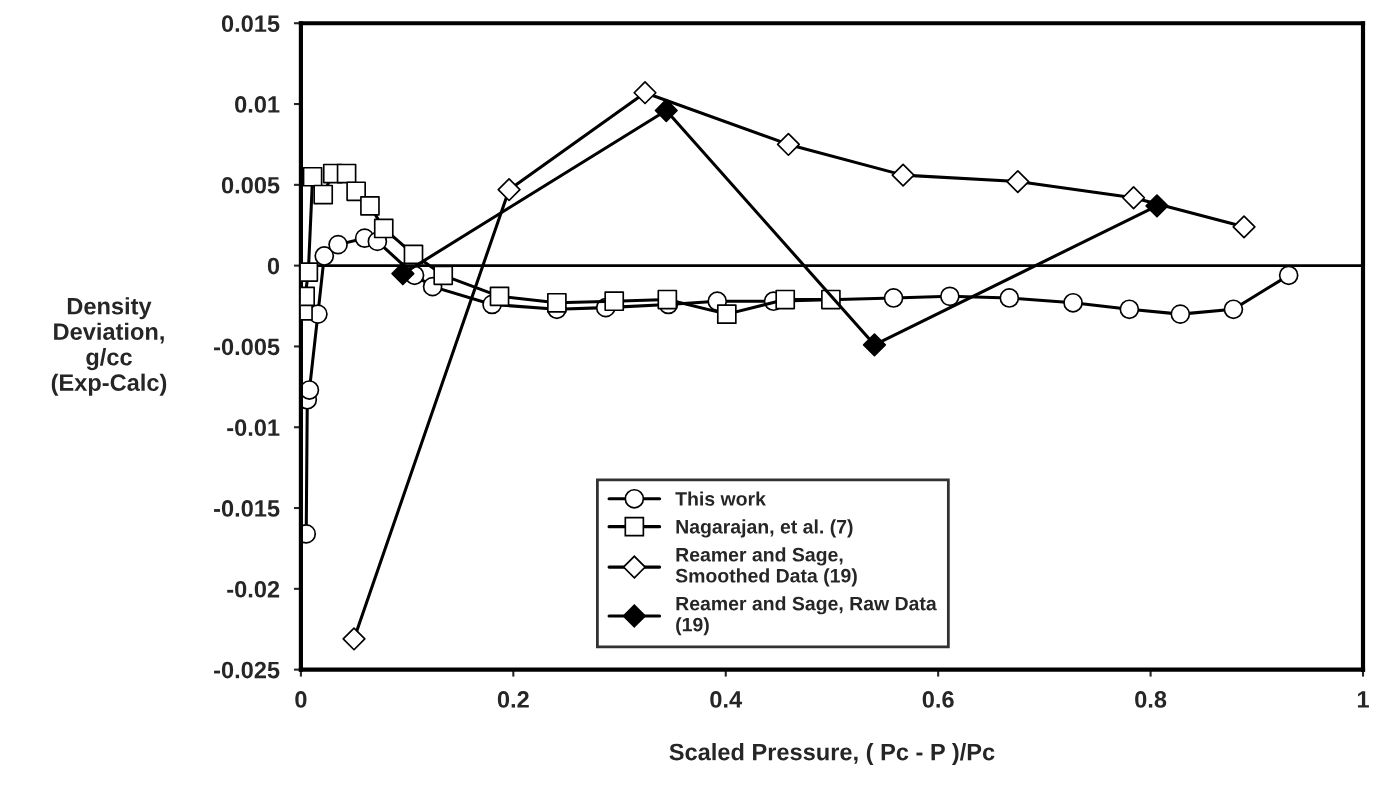 The image size is (1374, 801). What do you see at coordinates (253, 589) in the screenshot?
I see `y-tick-label: -0.02` at bounding box center [253, 589].